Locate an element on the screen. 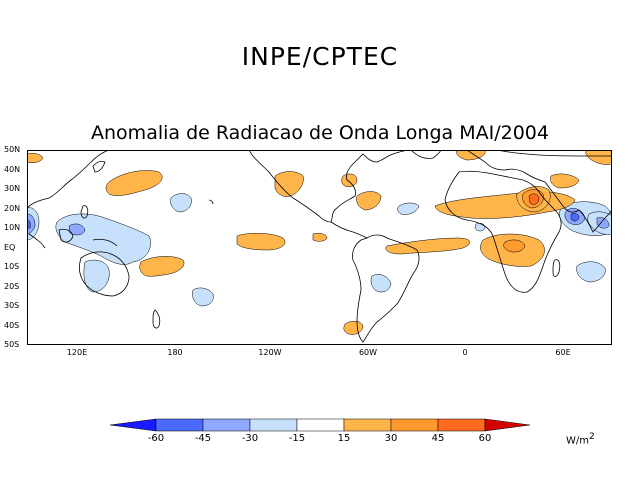 The height and width of the screenshot is (494, 640). anomaly-positive-siberia is located at coordinates (598, 157).